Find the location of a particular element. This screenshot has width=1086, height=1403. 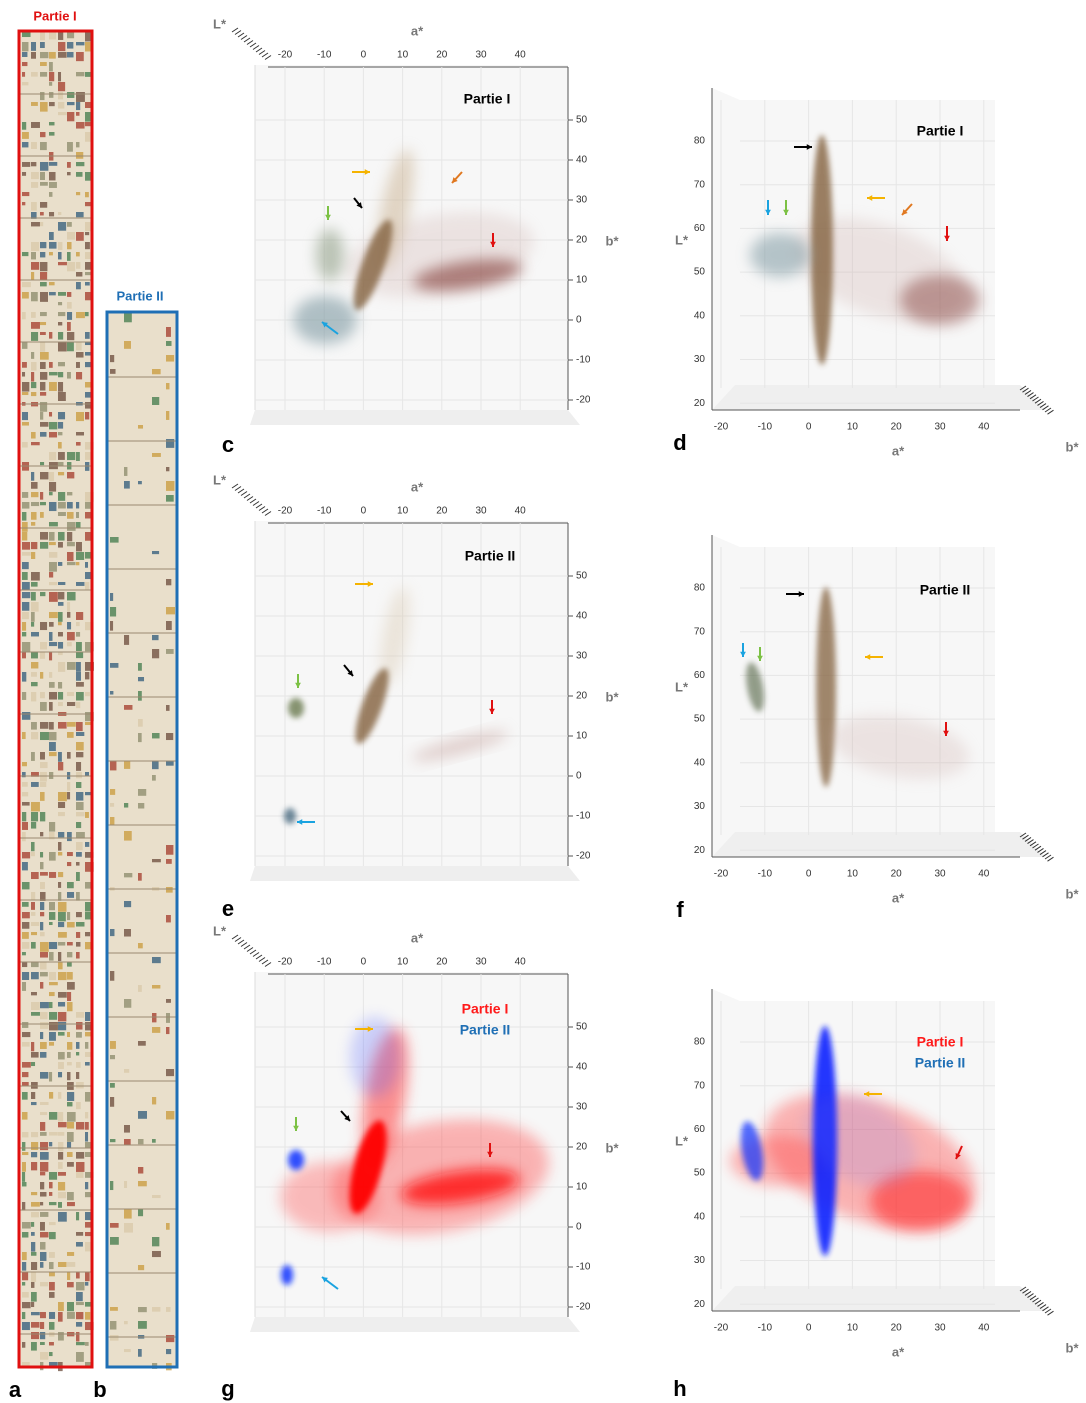

a-tick-label: 40 is located at coordinates (521, 962).